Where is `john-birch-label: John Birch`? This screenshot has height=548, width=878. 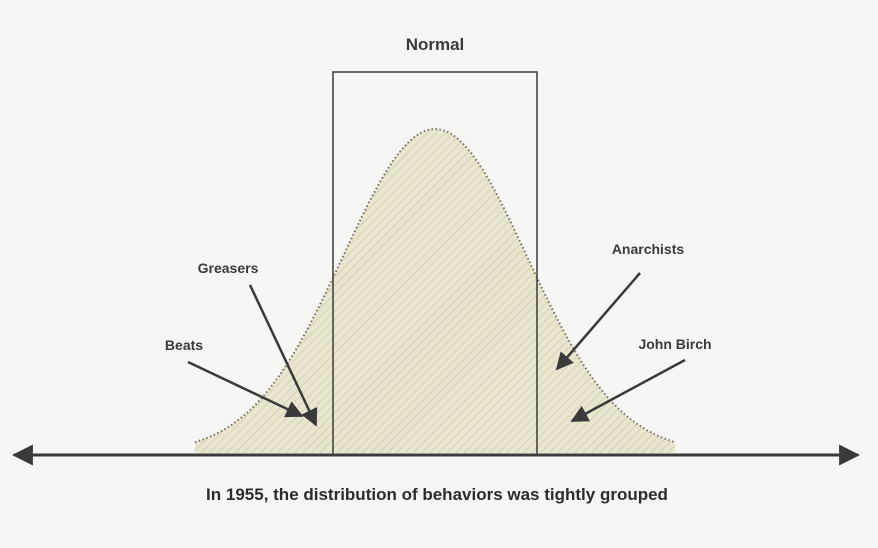
john-birch-label: John Birch is located at coordinates (674, 344).